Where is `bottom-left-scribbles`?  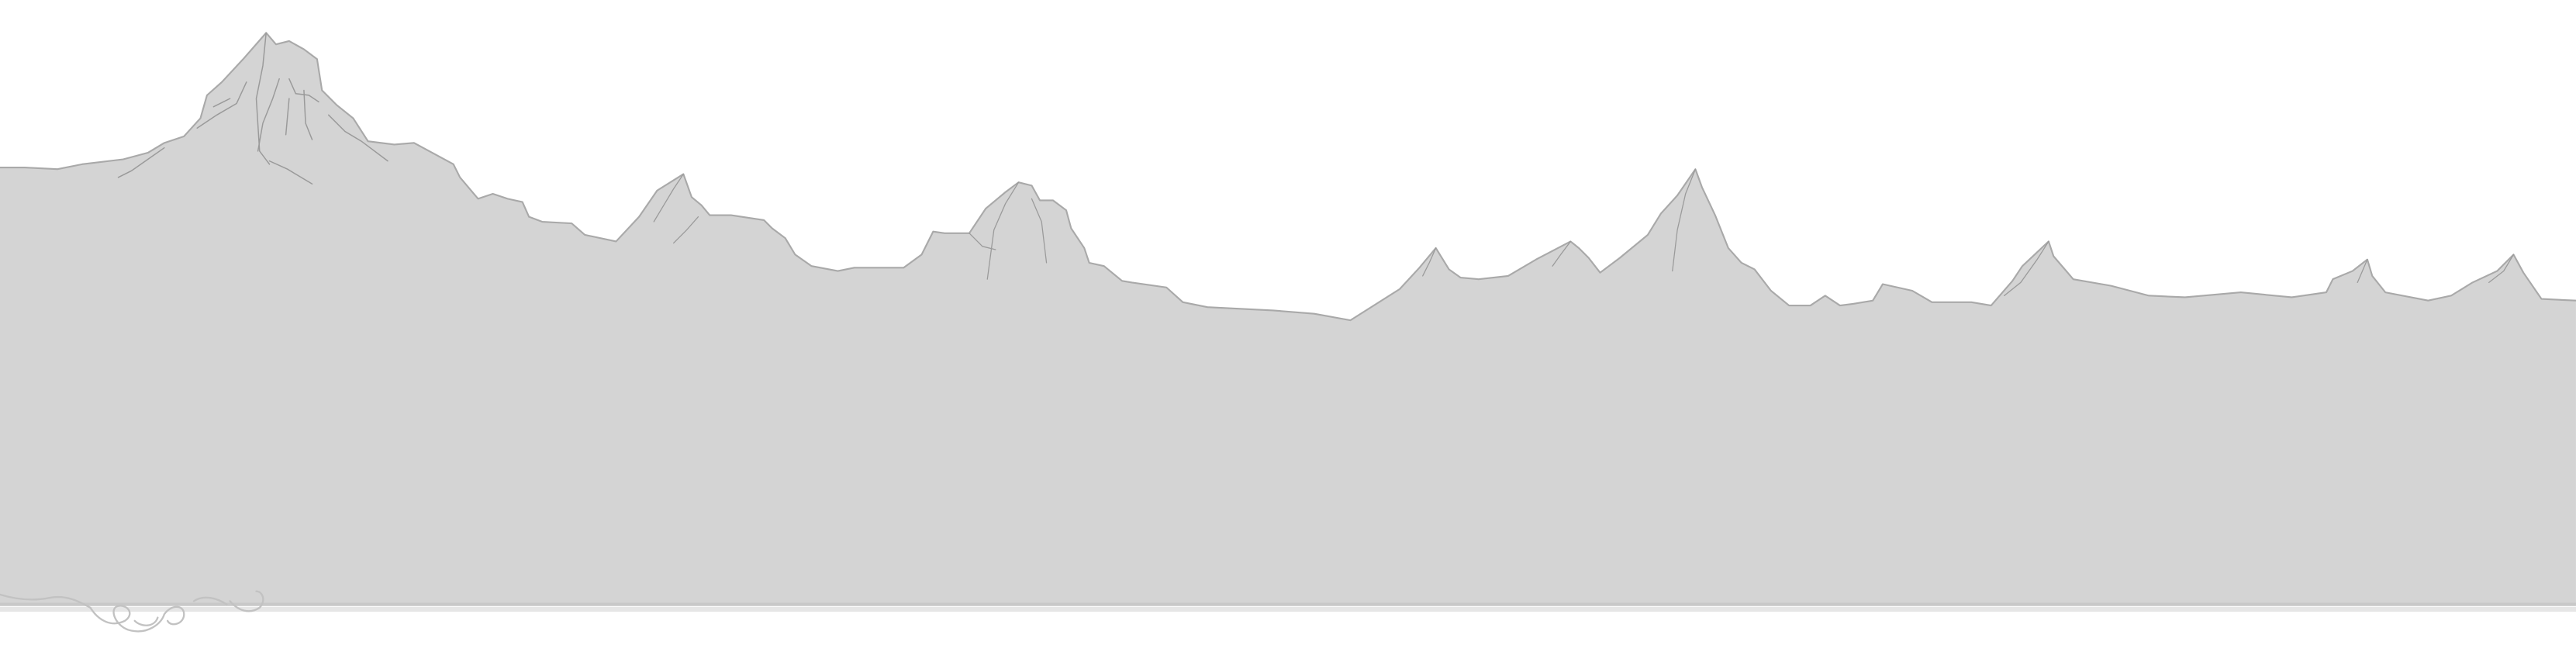 bottom-left-scribbles is located at coordinates (132, 611).